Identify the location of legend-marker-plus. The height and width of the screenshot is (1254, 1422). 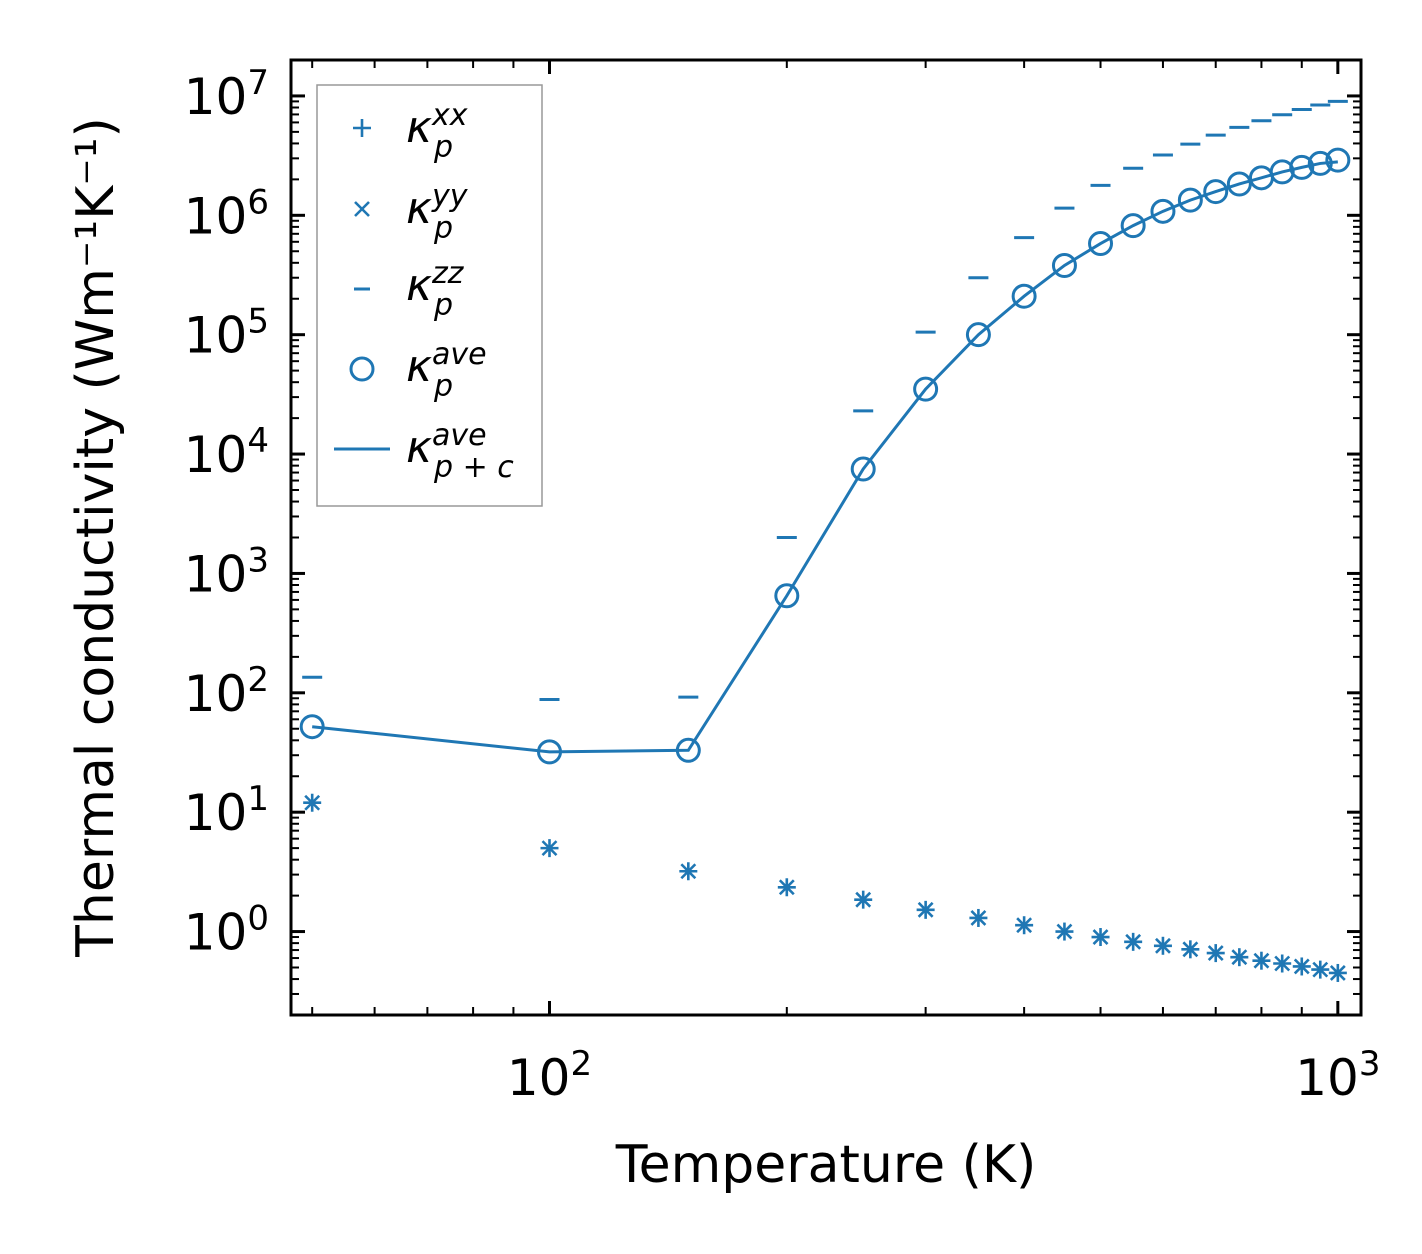
(362, 128).